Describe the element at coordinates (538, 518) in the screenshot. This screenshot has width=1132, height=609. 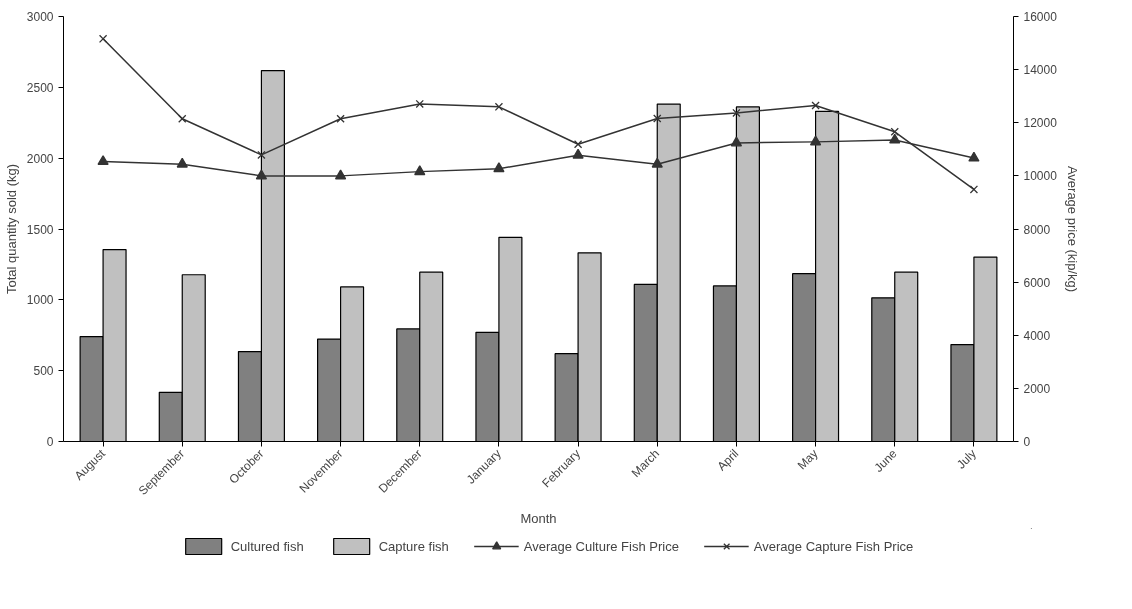
I see `x-axis-title: Month` at that location.